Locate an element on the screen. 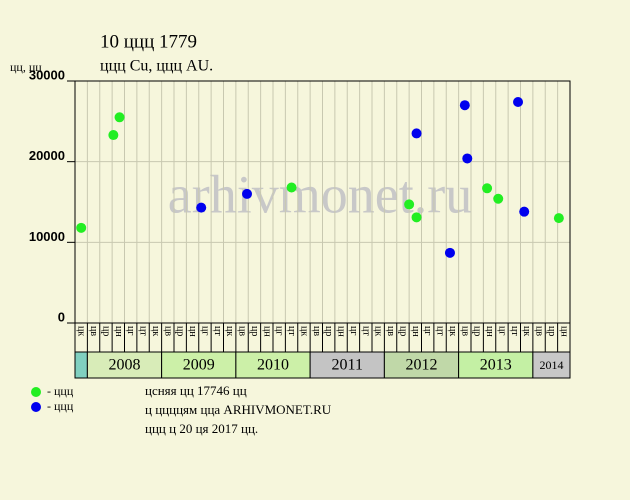  note: ц ццццям цца ARHIVMONET.RU is located at coordinates (238, 409).